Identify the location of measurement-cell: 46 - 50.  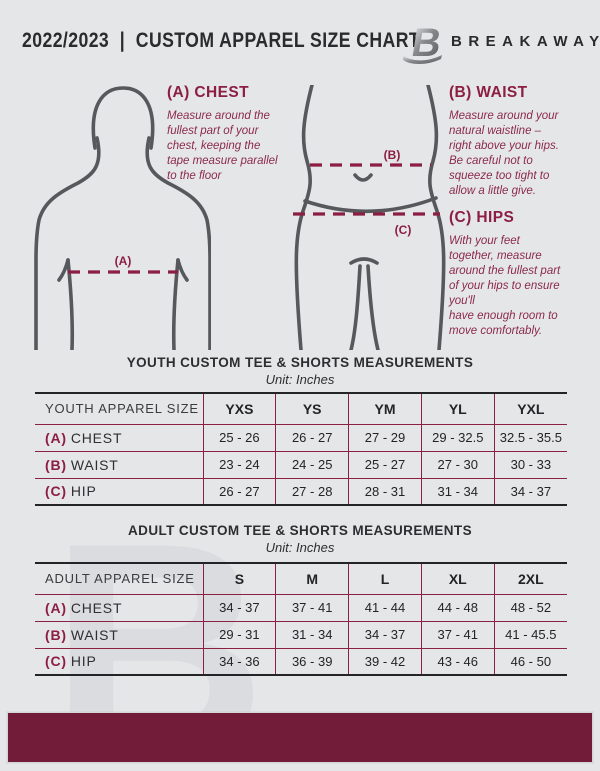
(530, 661).